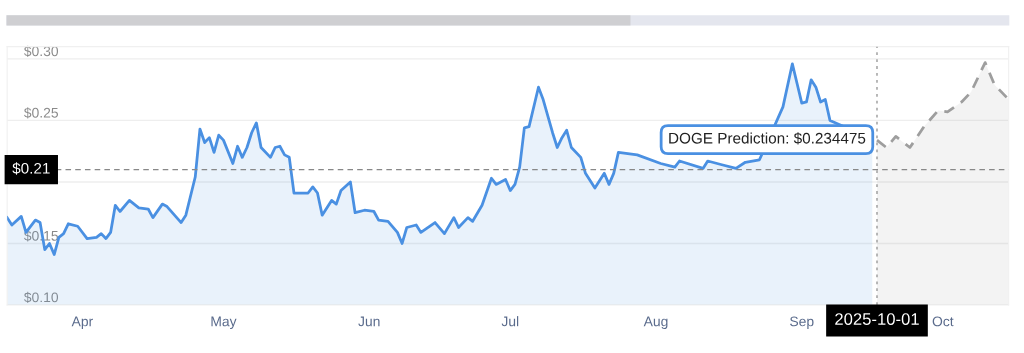  Describe the element at coordinates (82, 323) in the screenshot. I see `x-tick-label: Apr` at that location.